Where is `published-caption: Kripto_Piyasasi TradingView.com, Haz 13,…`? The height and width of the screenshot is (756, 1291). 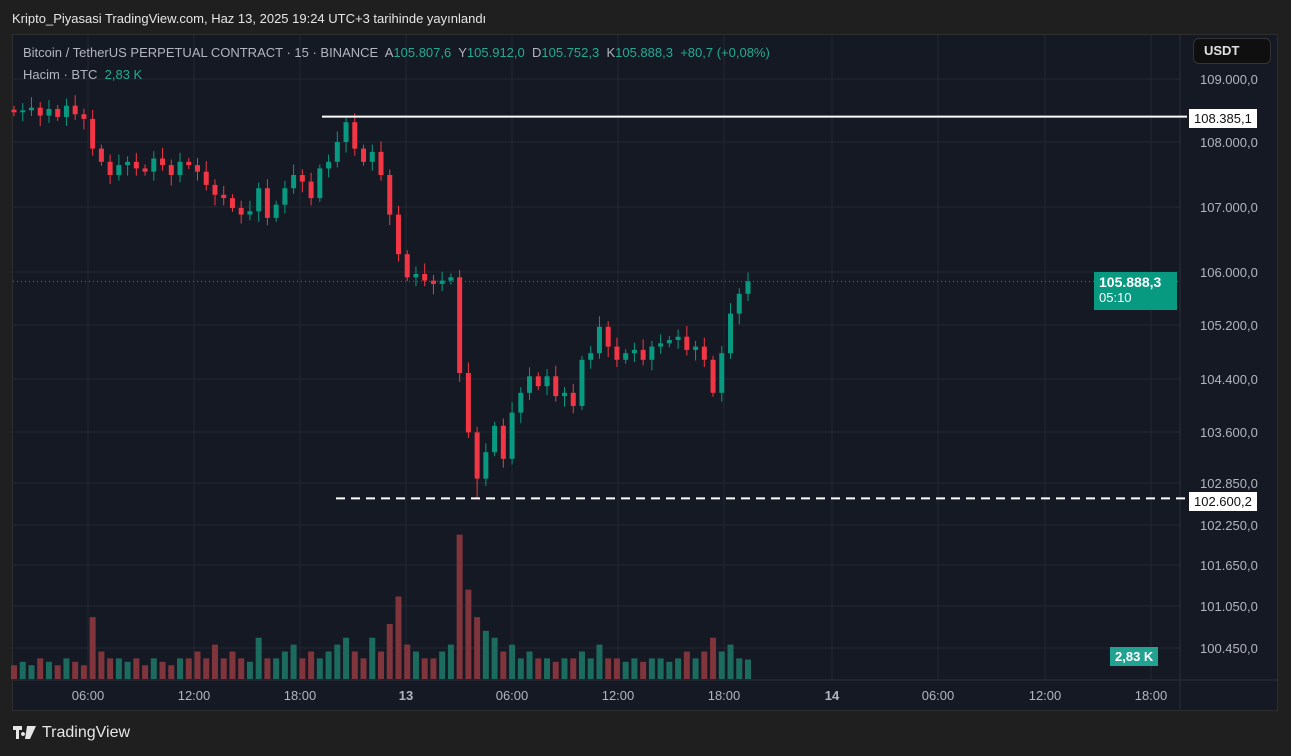
published-caption: Kripto_Piyasasi TradingView.com, Haz 13,… is located at coordinates (249, 18).